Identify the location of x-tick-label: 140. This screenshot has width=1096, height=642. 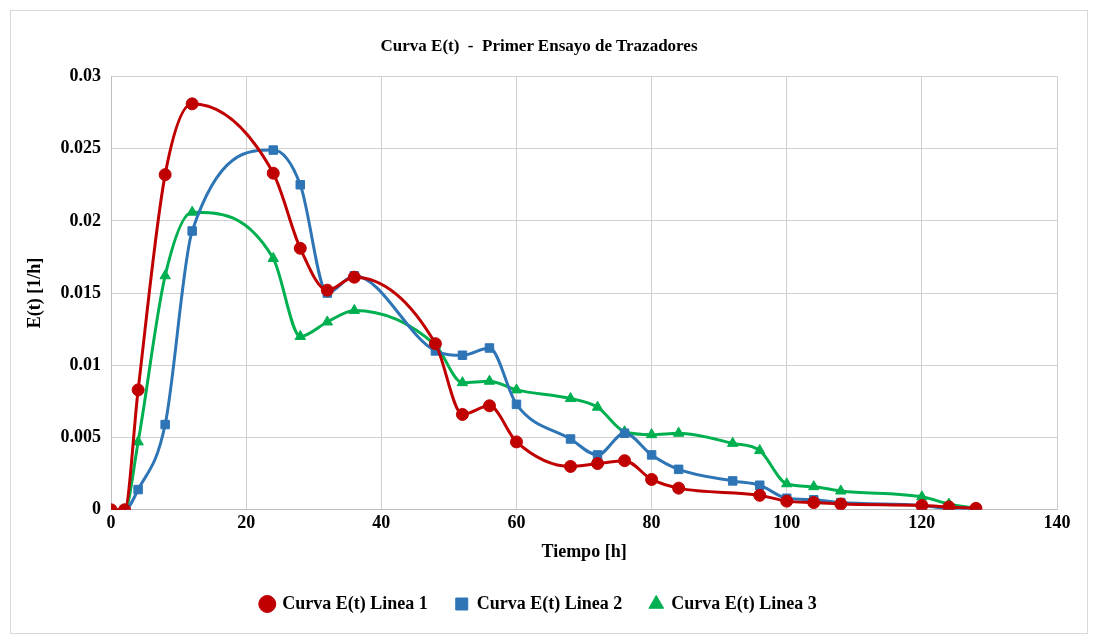
(1057, 522).